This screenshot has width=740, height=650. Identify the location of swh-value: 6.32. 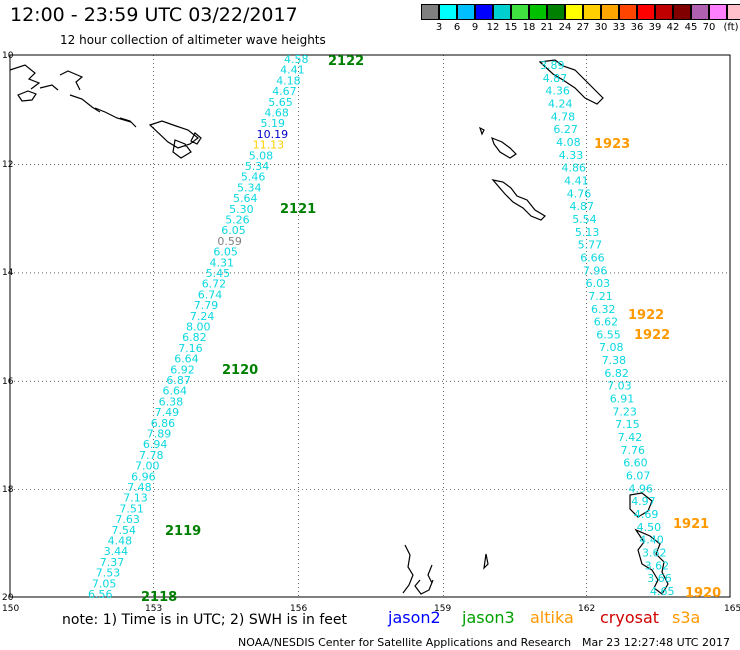
(603, 309).